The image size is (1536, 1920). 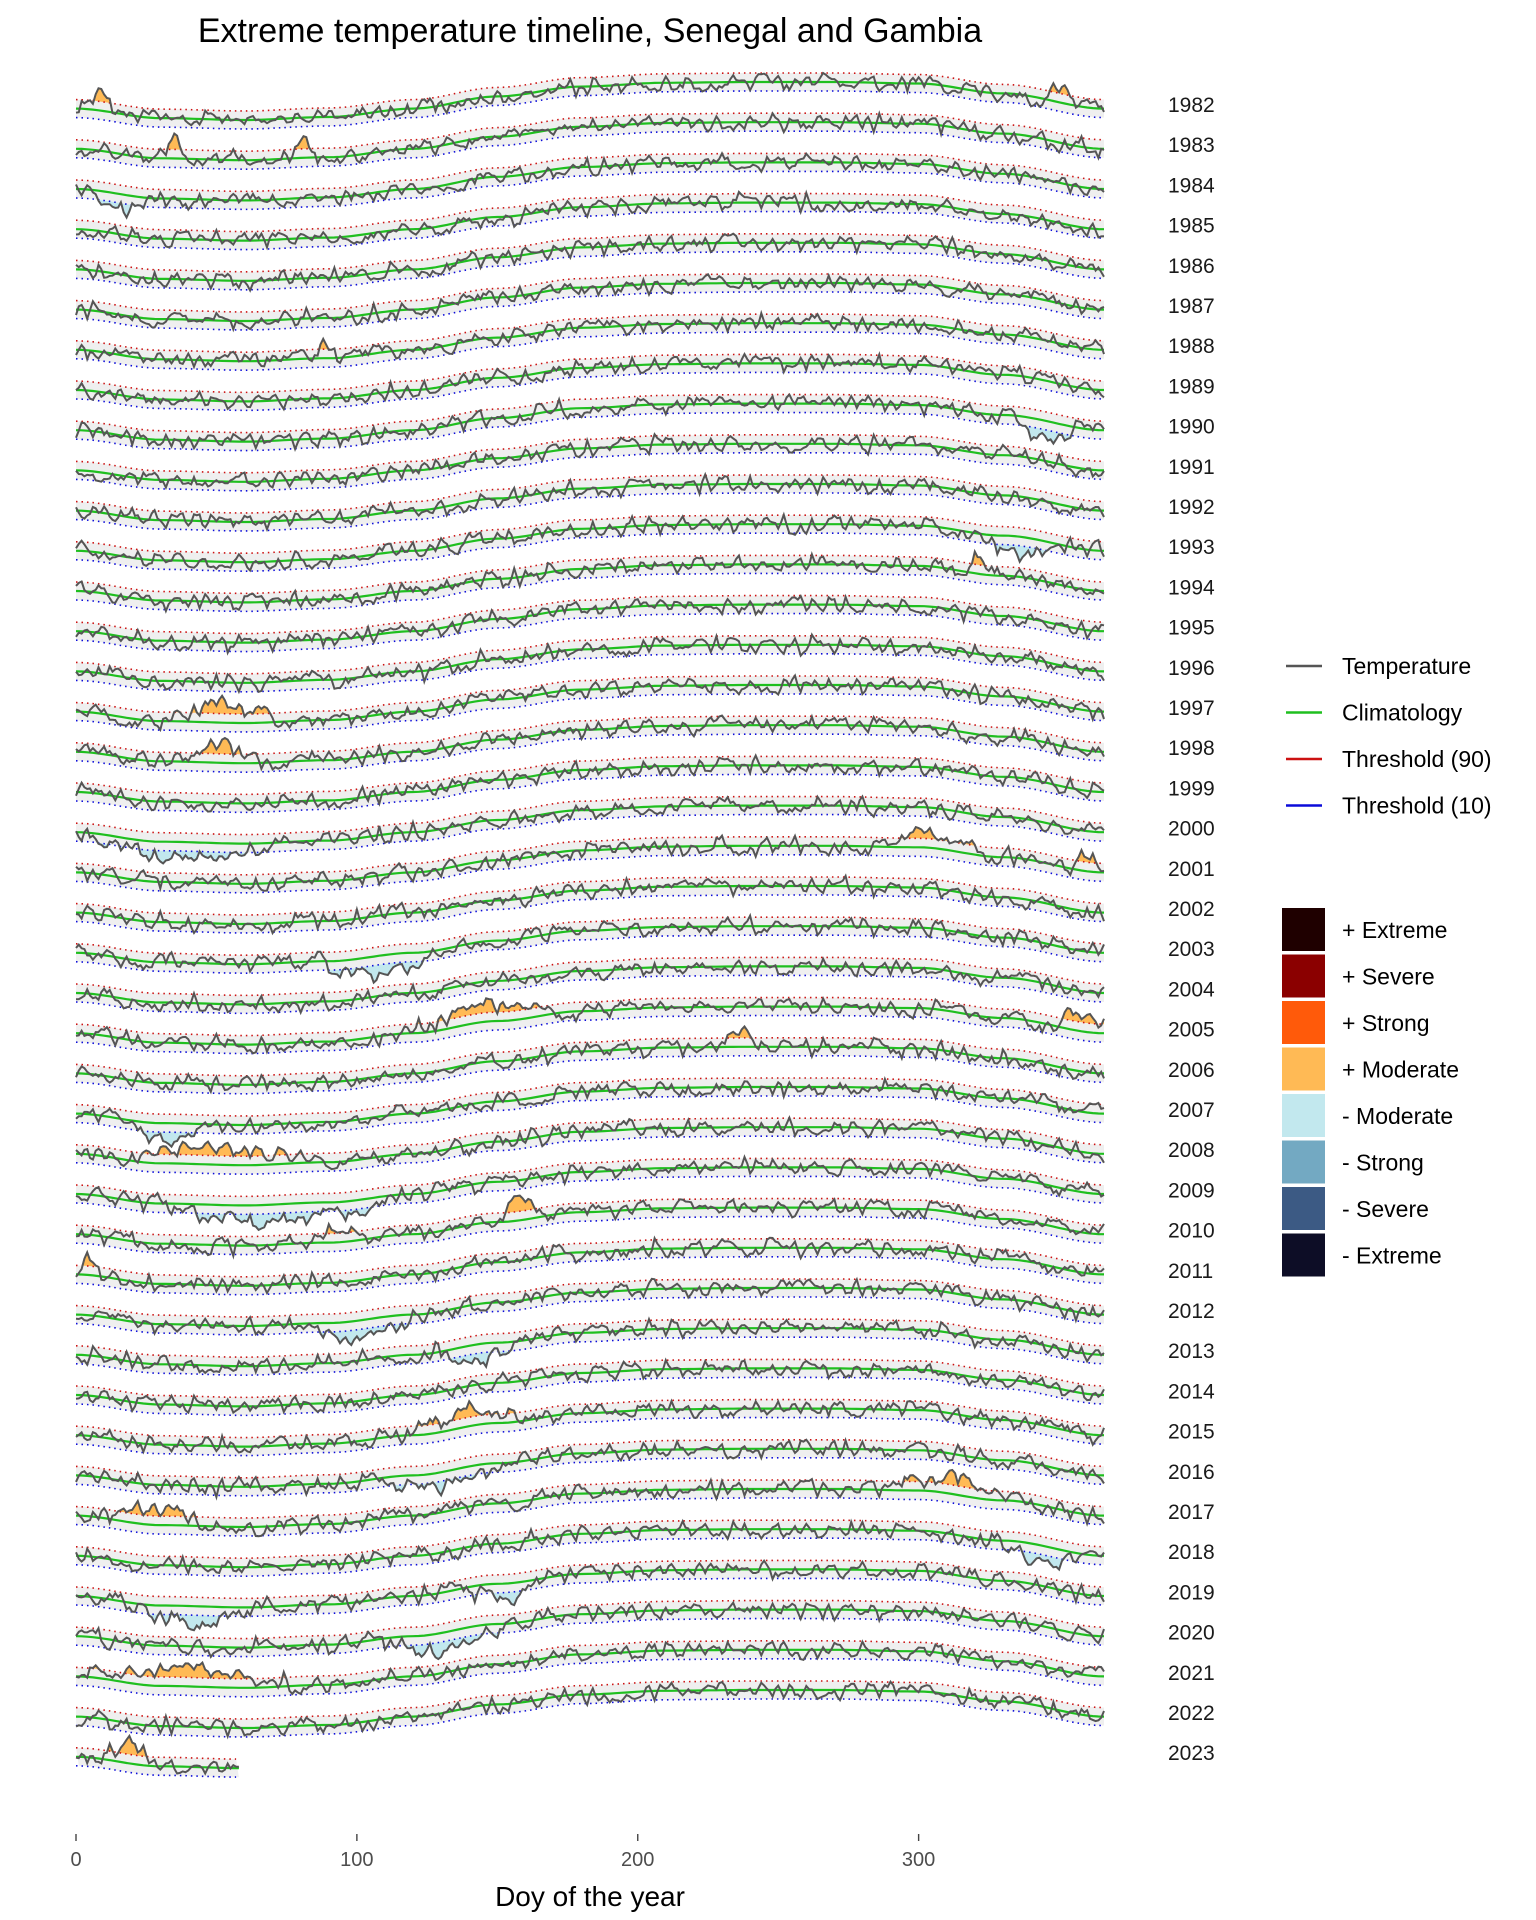 I want to click on year-ridge-2009, so click(x=590, y=1193).